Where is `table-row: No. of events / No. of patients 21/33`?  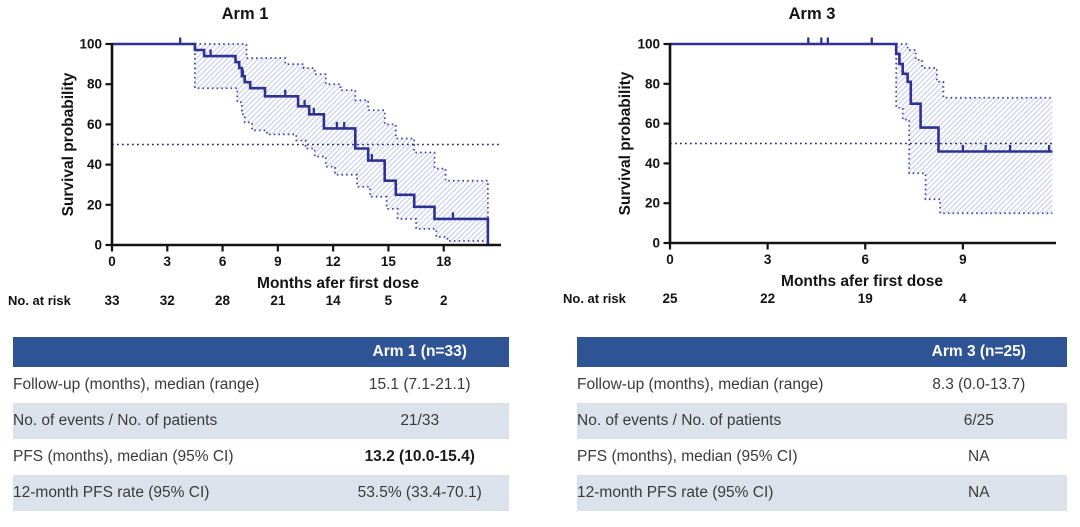
table-row: No. of events / No. of patients 21/33 is located at coordinates (261, 421).